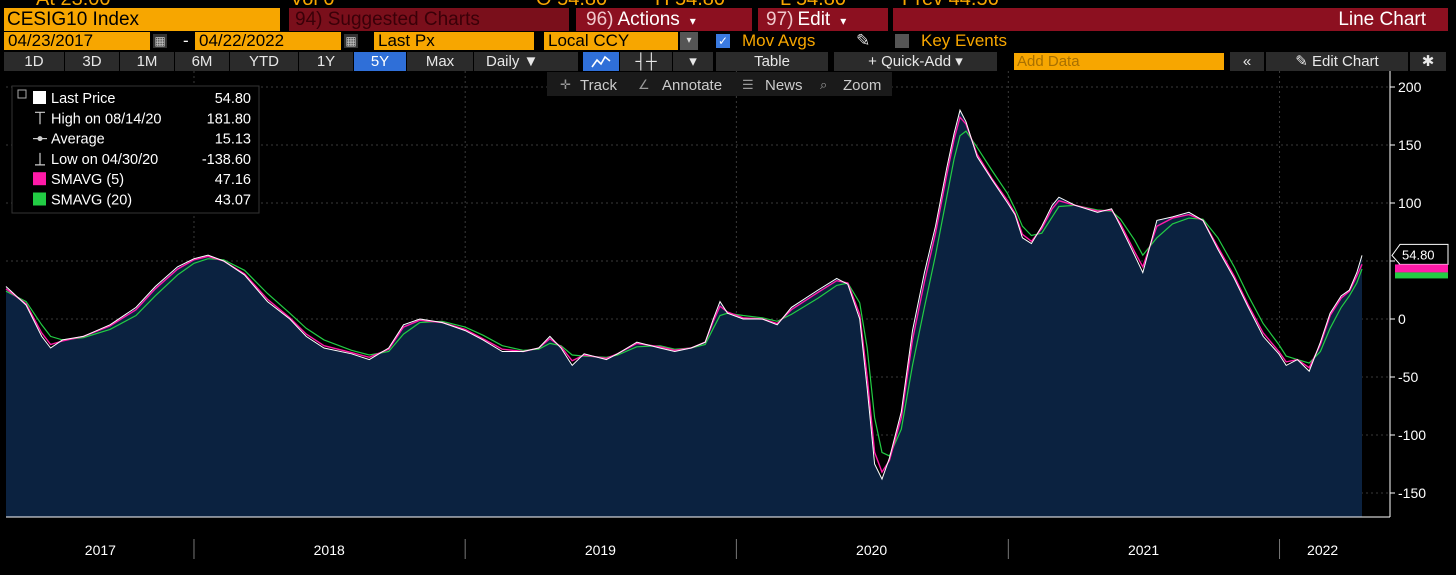 This screenshot has height=575, width=1456. Describe the element at coordinates (142, 200) in the screenshot. I see `legend-row: SMAVG (20) 43.07` at that location.